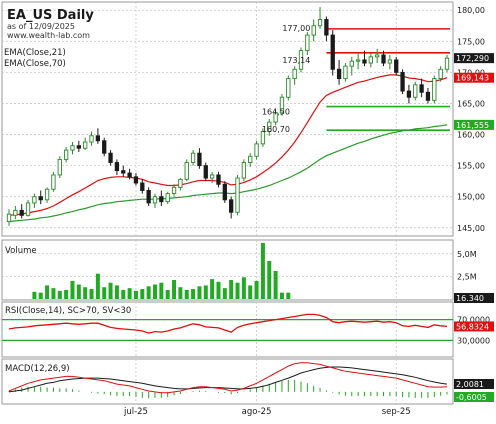 This screenshot has height=424, width=496. I want to click on volume-tick-label: 5,0M, so click(467, 254).